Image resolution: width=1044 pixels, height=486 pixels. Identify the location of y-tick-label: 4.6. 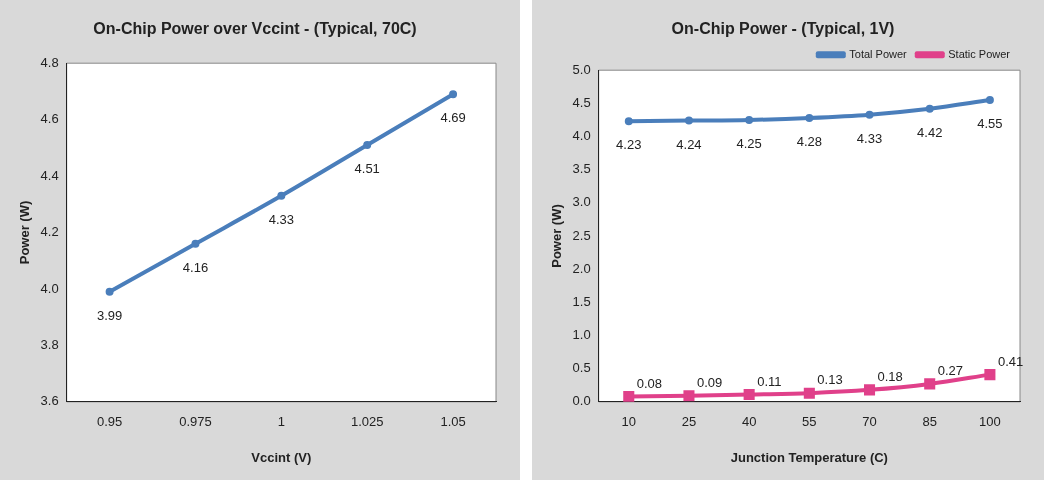
(49, 119).